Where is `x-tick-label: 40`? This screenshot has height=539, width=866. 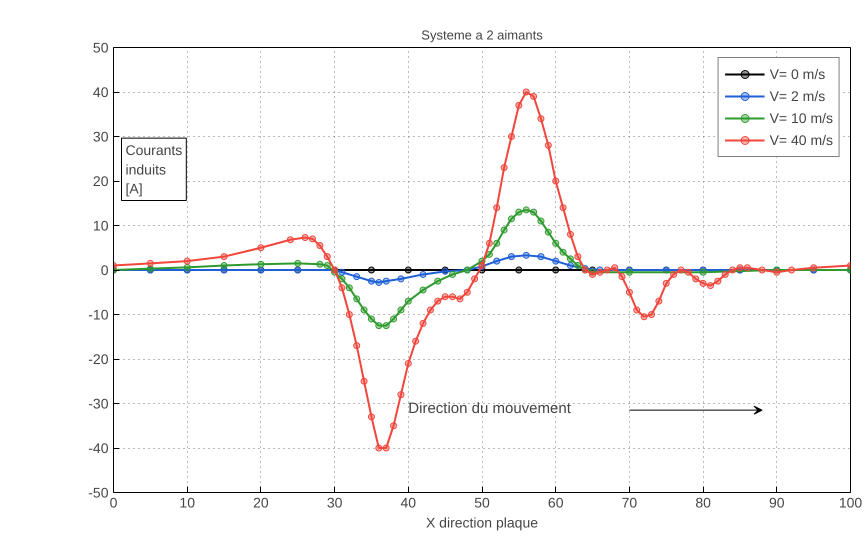 x-tick-label: 40 is located at coordinates (408, 502).